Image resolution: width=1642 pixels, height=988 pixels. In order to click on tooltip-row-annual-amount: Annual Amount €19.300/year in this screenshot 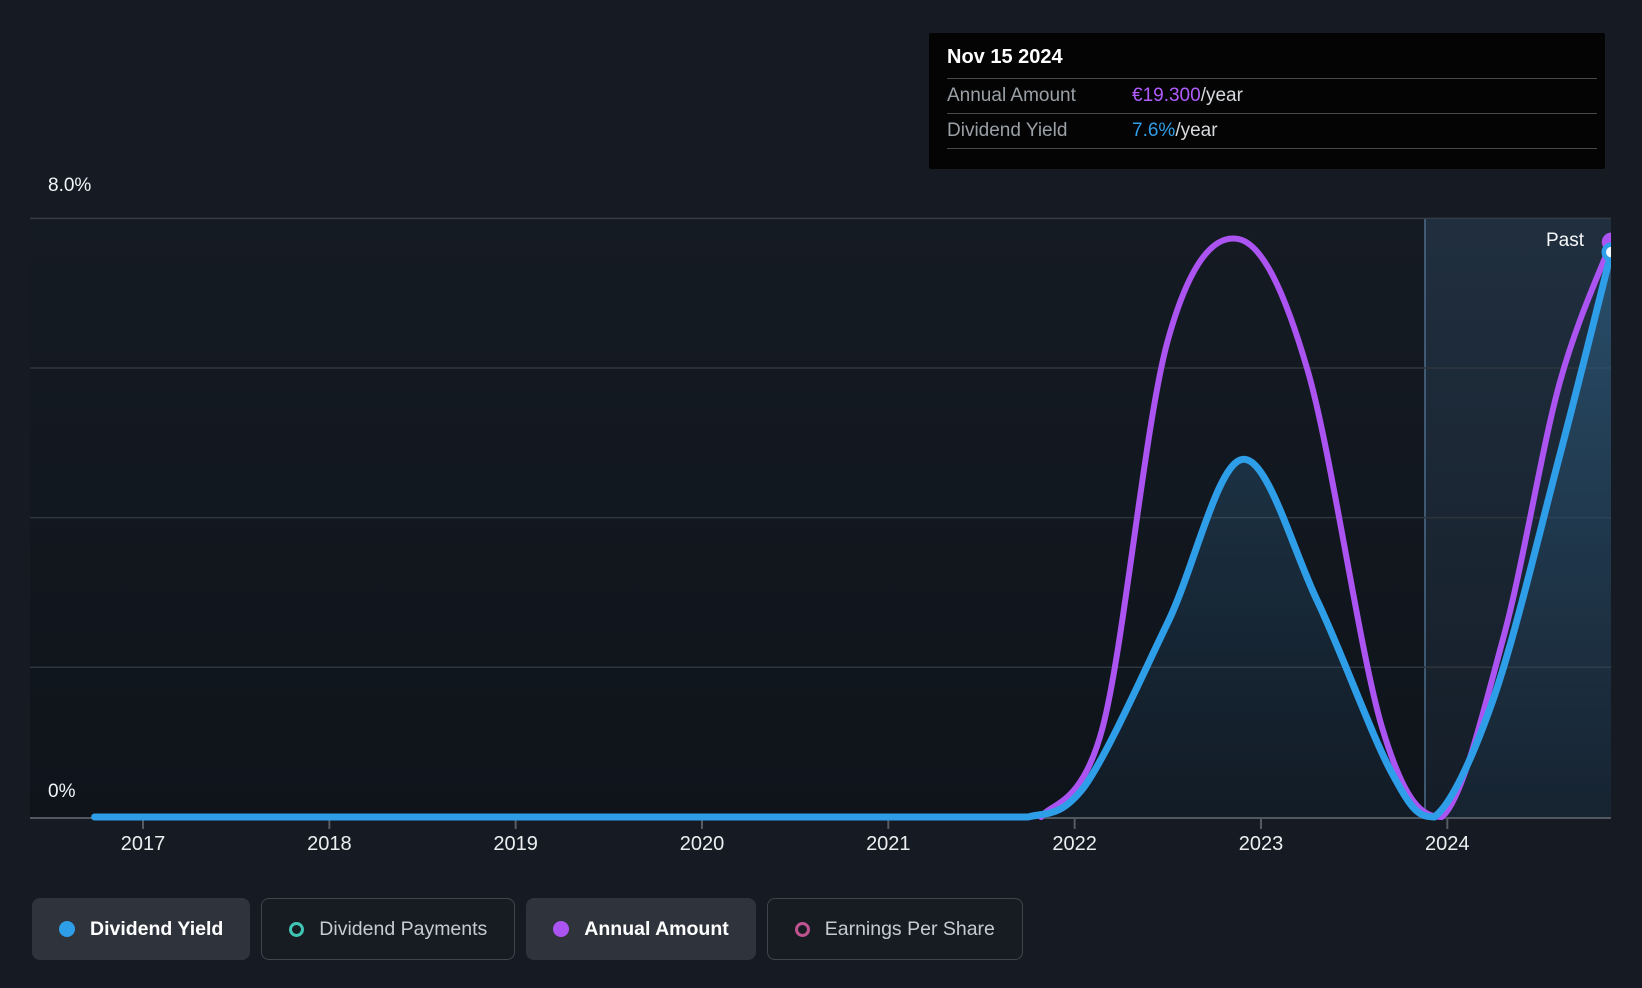, I will do `click(1267, 96)`.